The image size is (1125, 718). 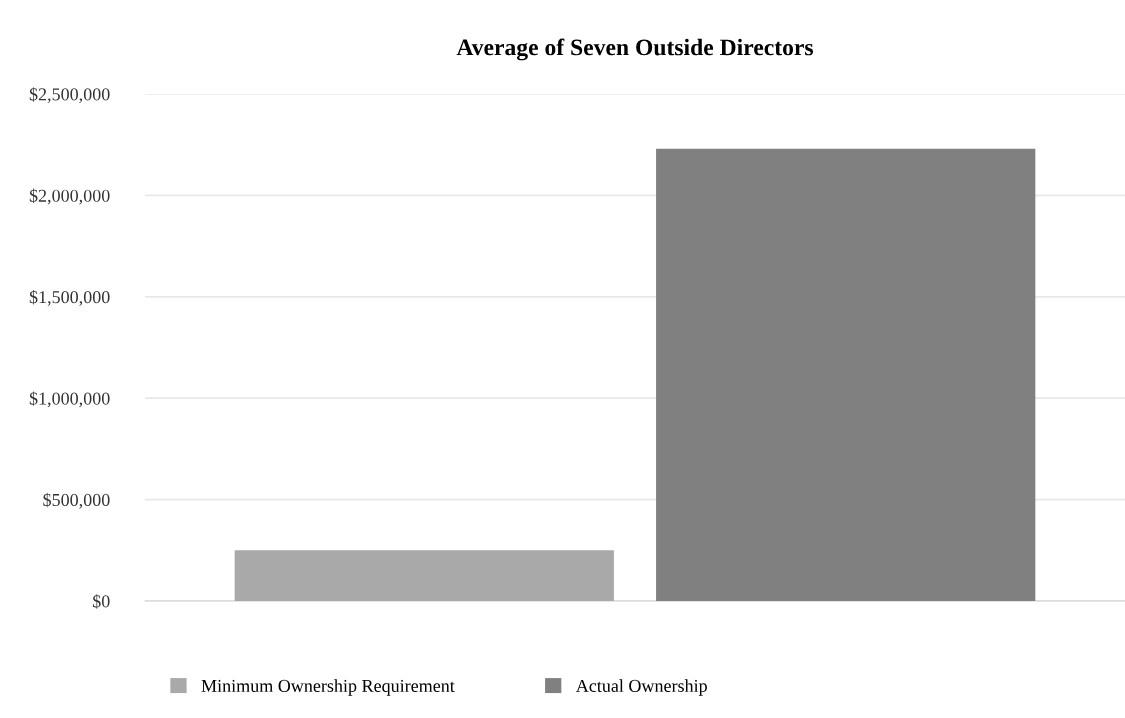 What do you see at coordinates (69, 297) in the screenshot?
I see `y-tick-label: $1,500,000` at bounding box center [69, 297].